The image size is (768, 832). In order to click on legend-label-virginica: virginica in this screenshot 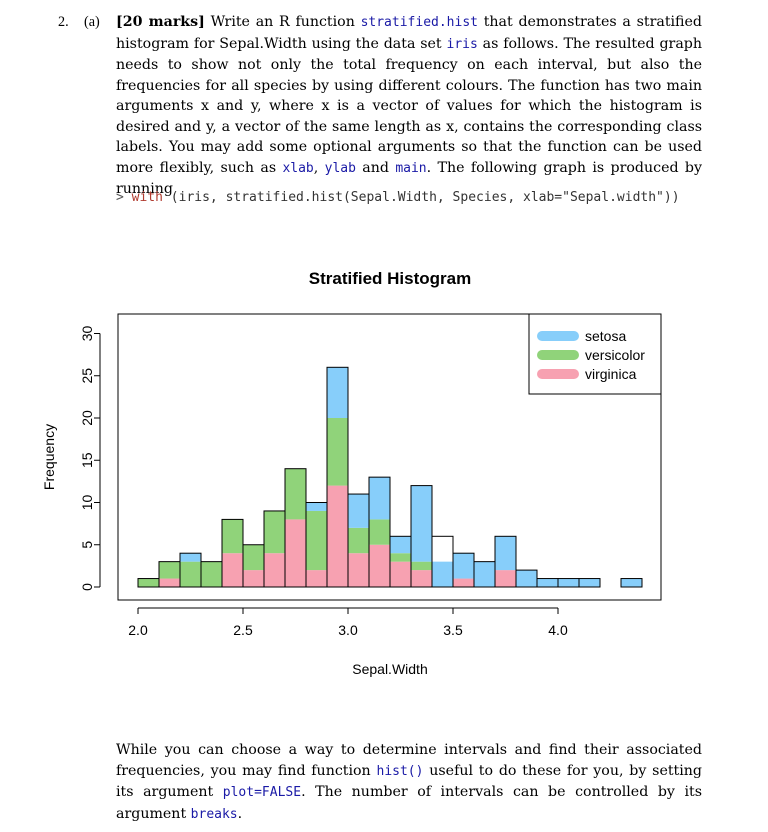, I will do `click(611, 374)`.